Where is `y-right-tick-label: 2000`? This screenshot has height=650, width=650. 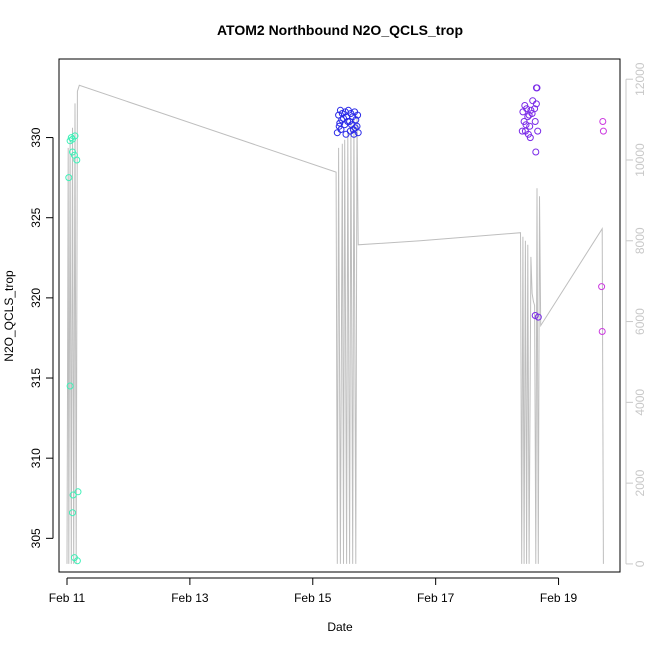
y-right-tick-label: 2000 is located at coordinates (640, 482).